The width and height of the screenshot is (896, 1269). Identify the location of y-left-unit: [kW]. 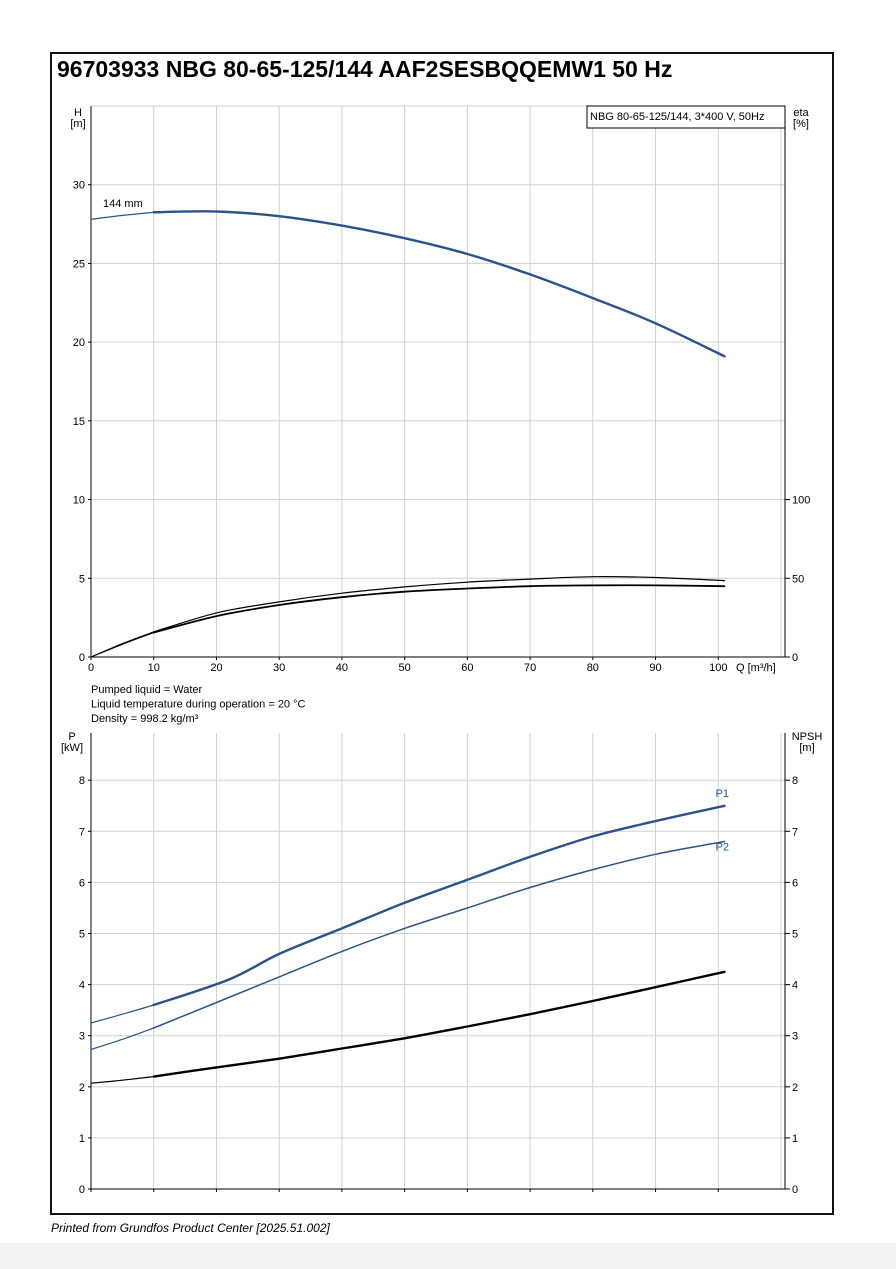
(72, 748).